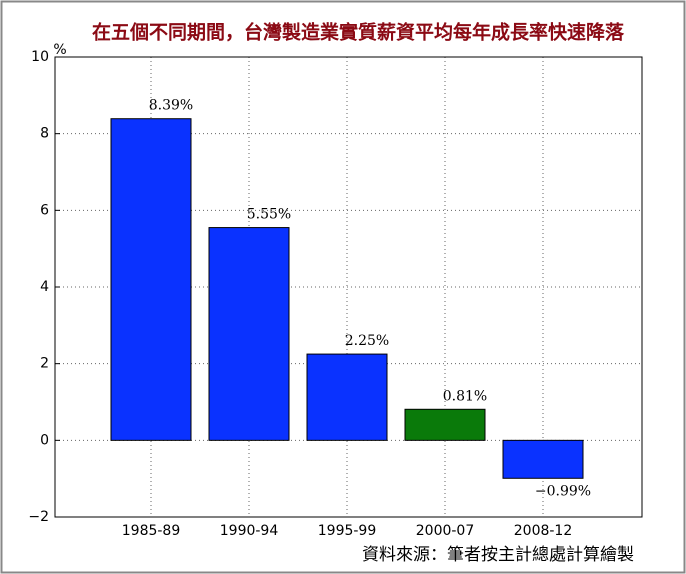 Image resolution: width=686 pixels, height=574 pixels. I want to click on value-label: 5.55%, so click(269, 215).